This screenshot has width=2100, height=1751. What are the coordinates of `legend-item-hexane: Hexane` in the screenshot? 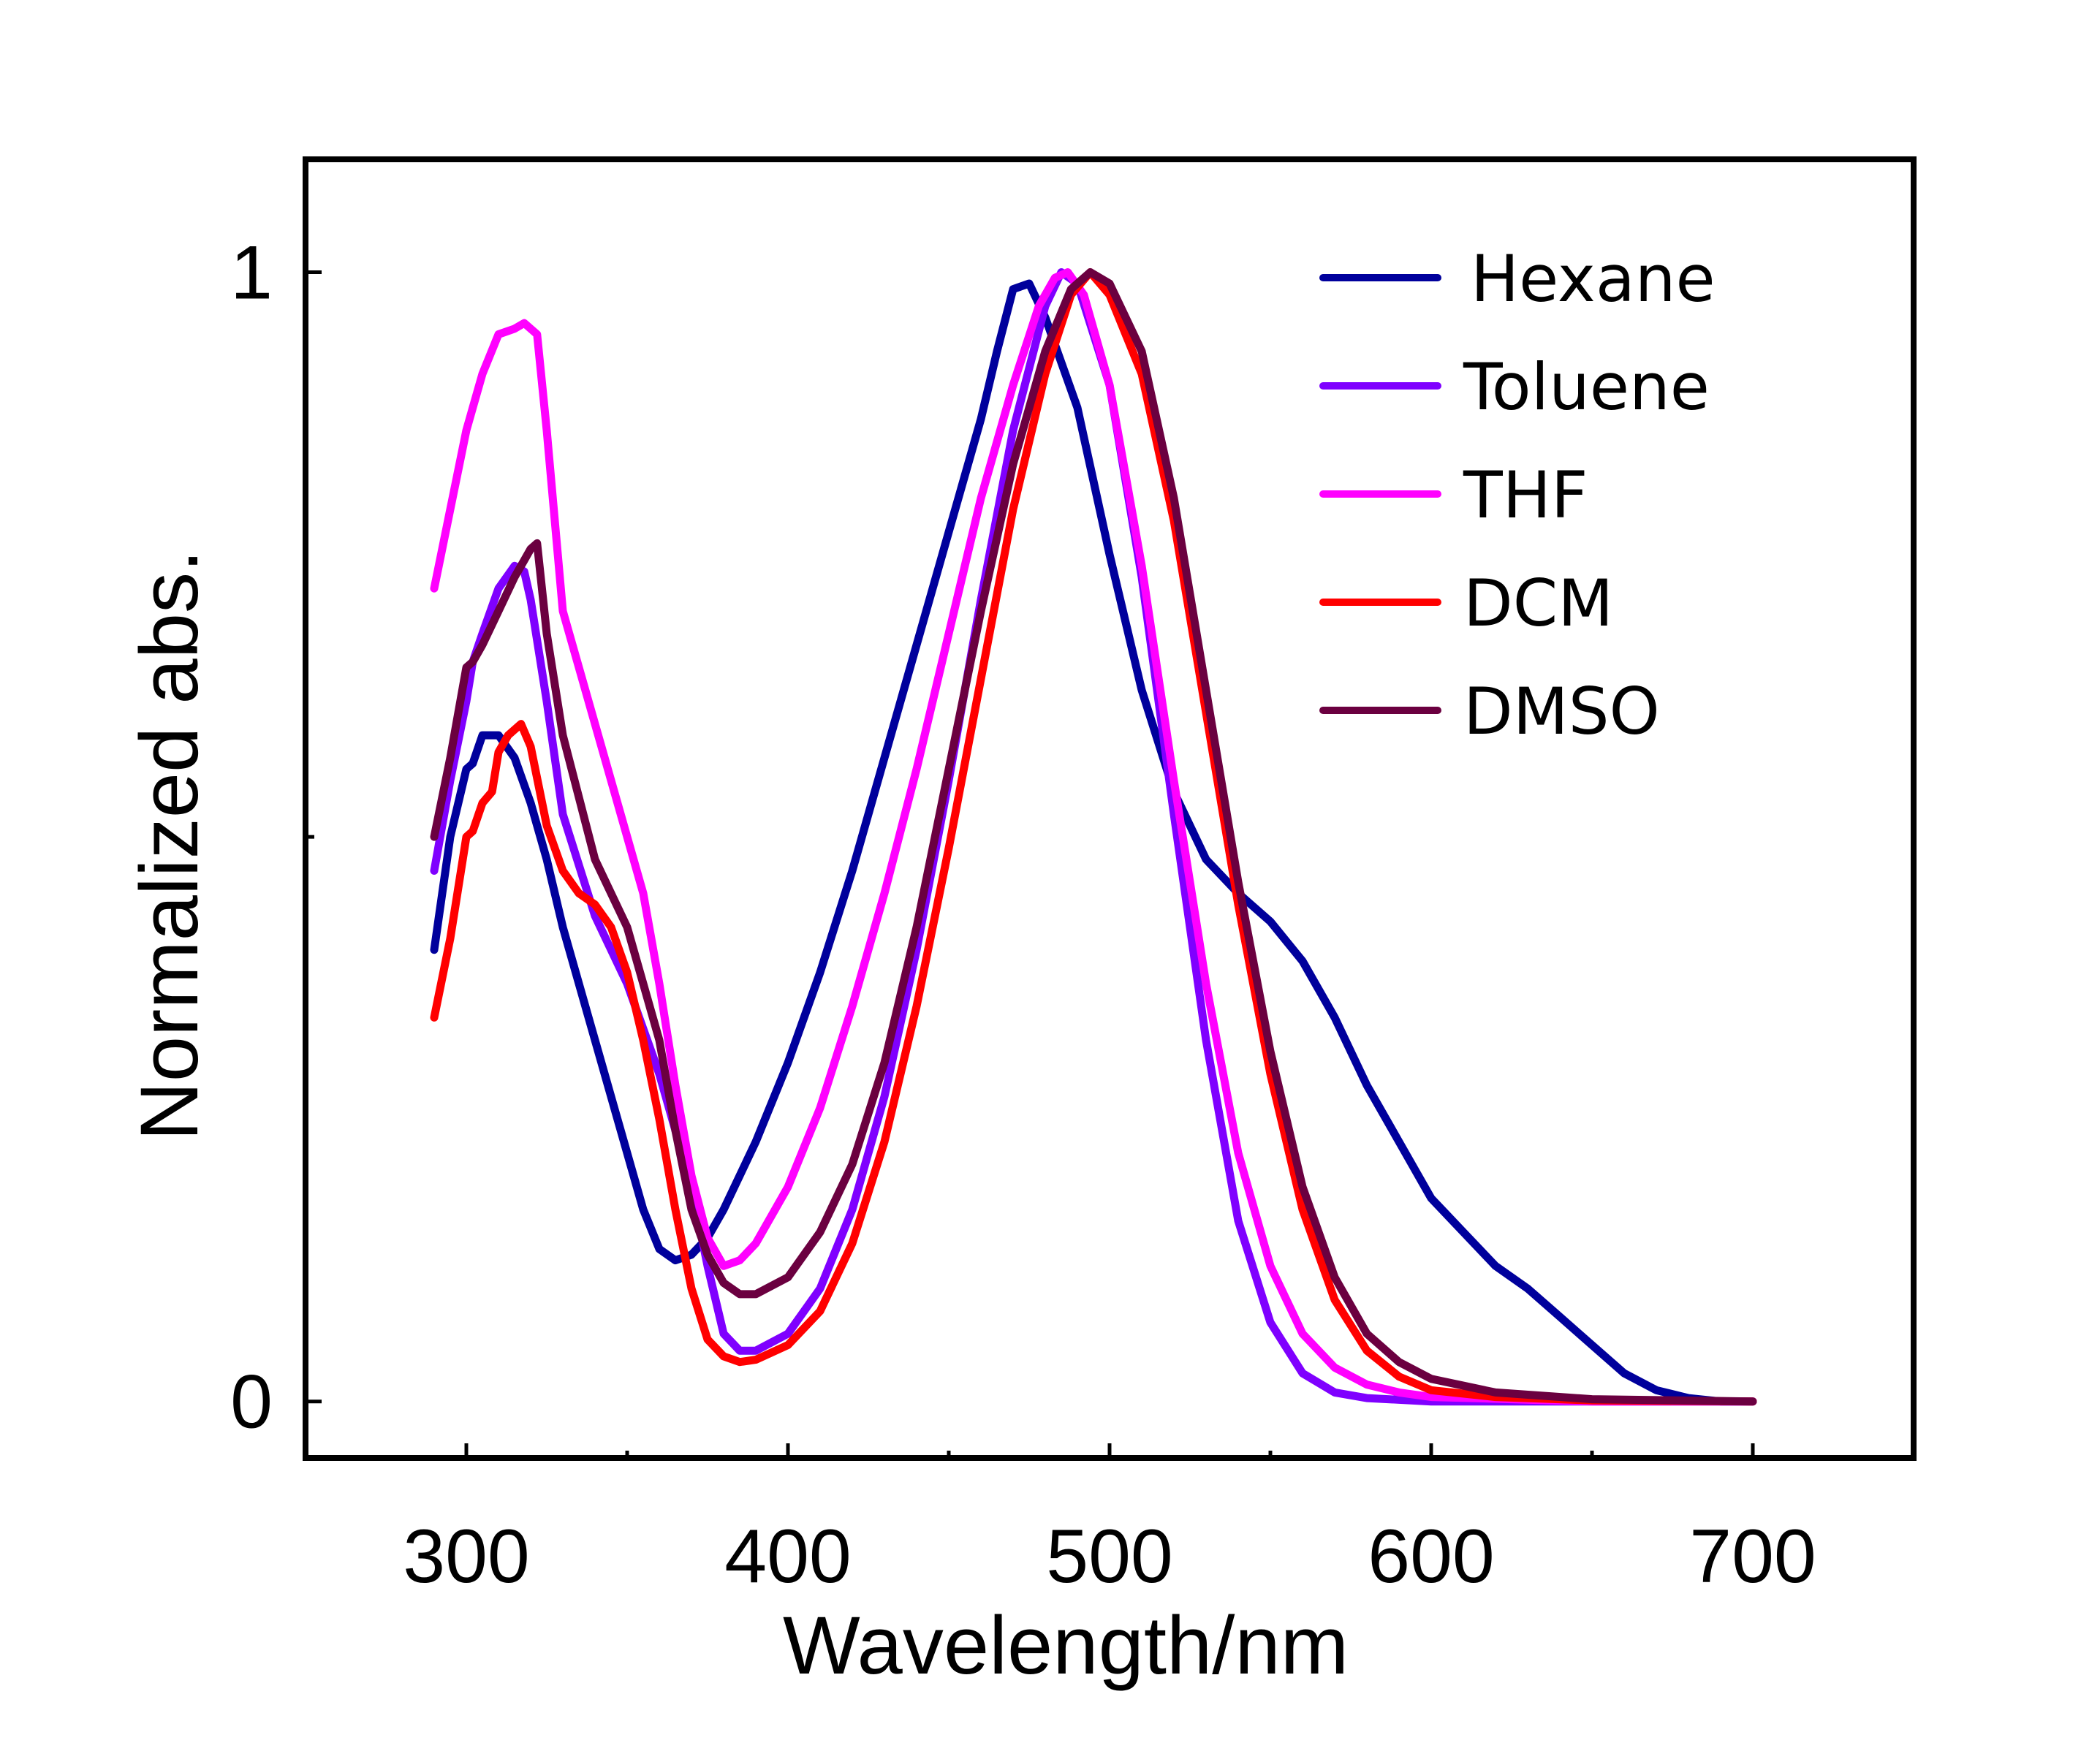 It's located at (1517, 278).